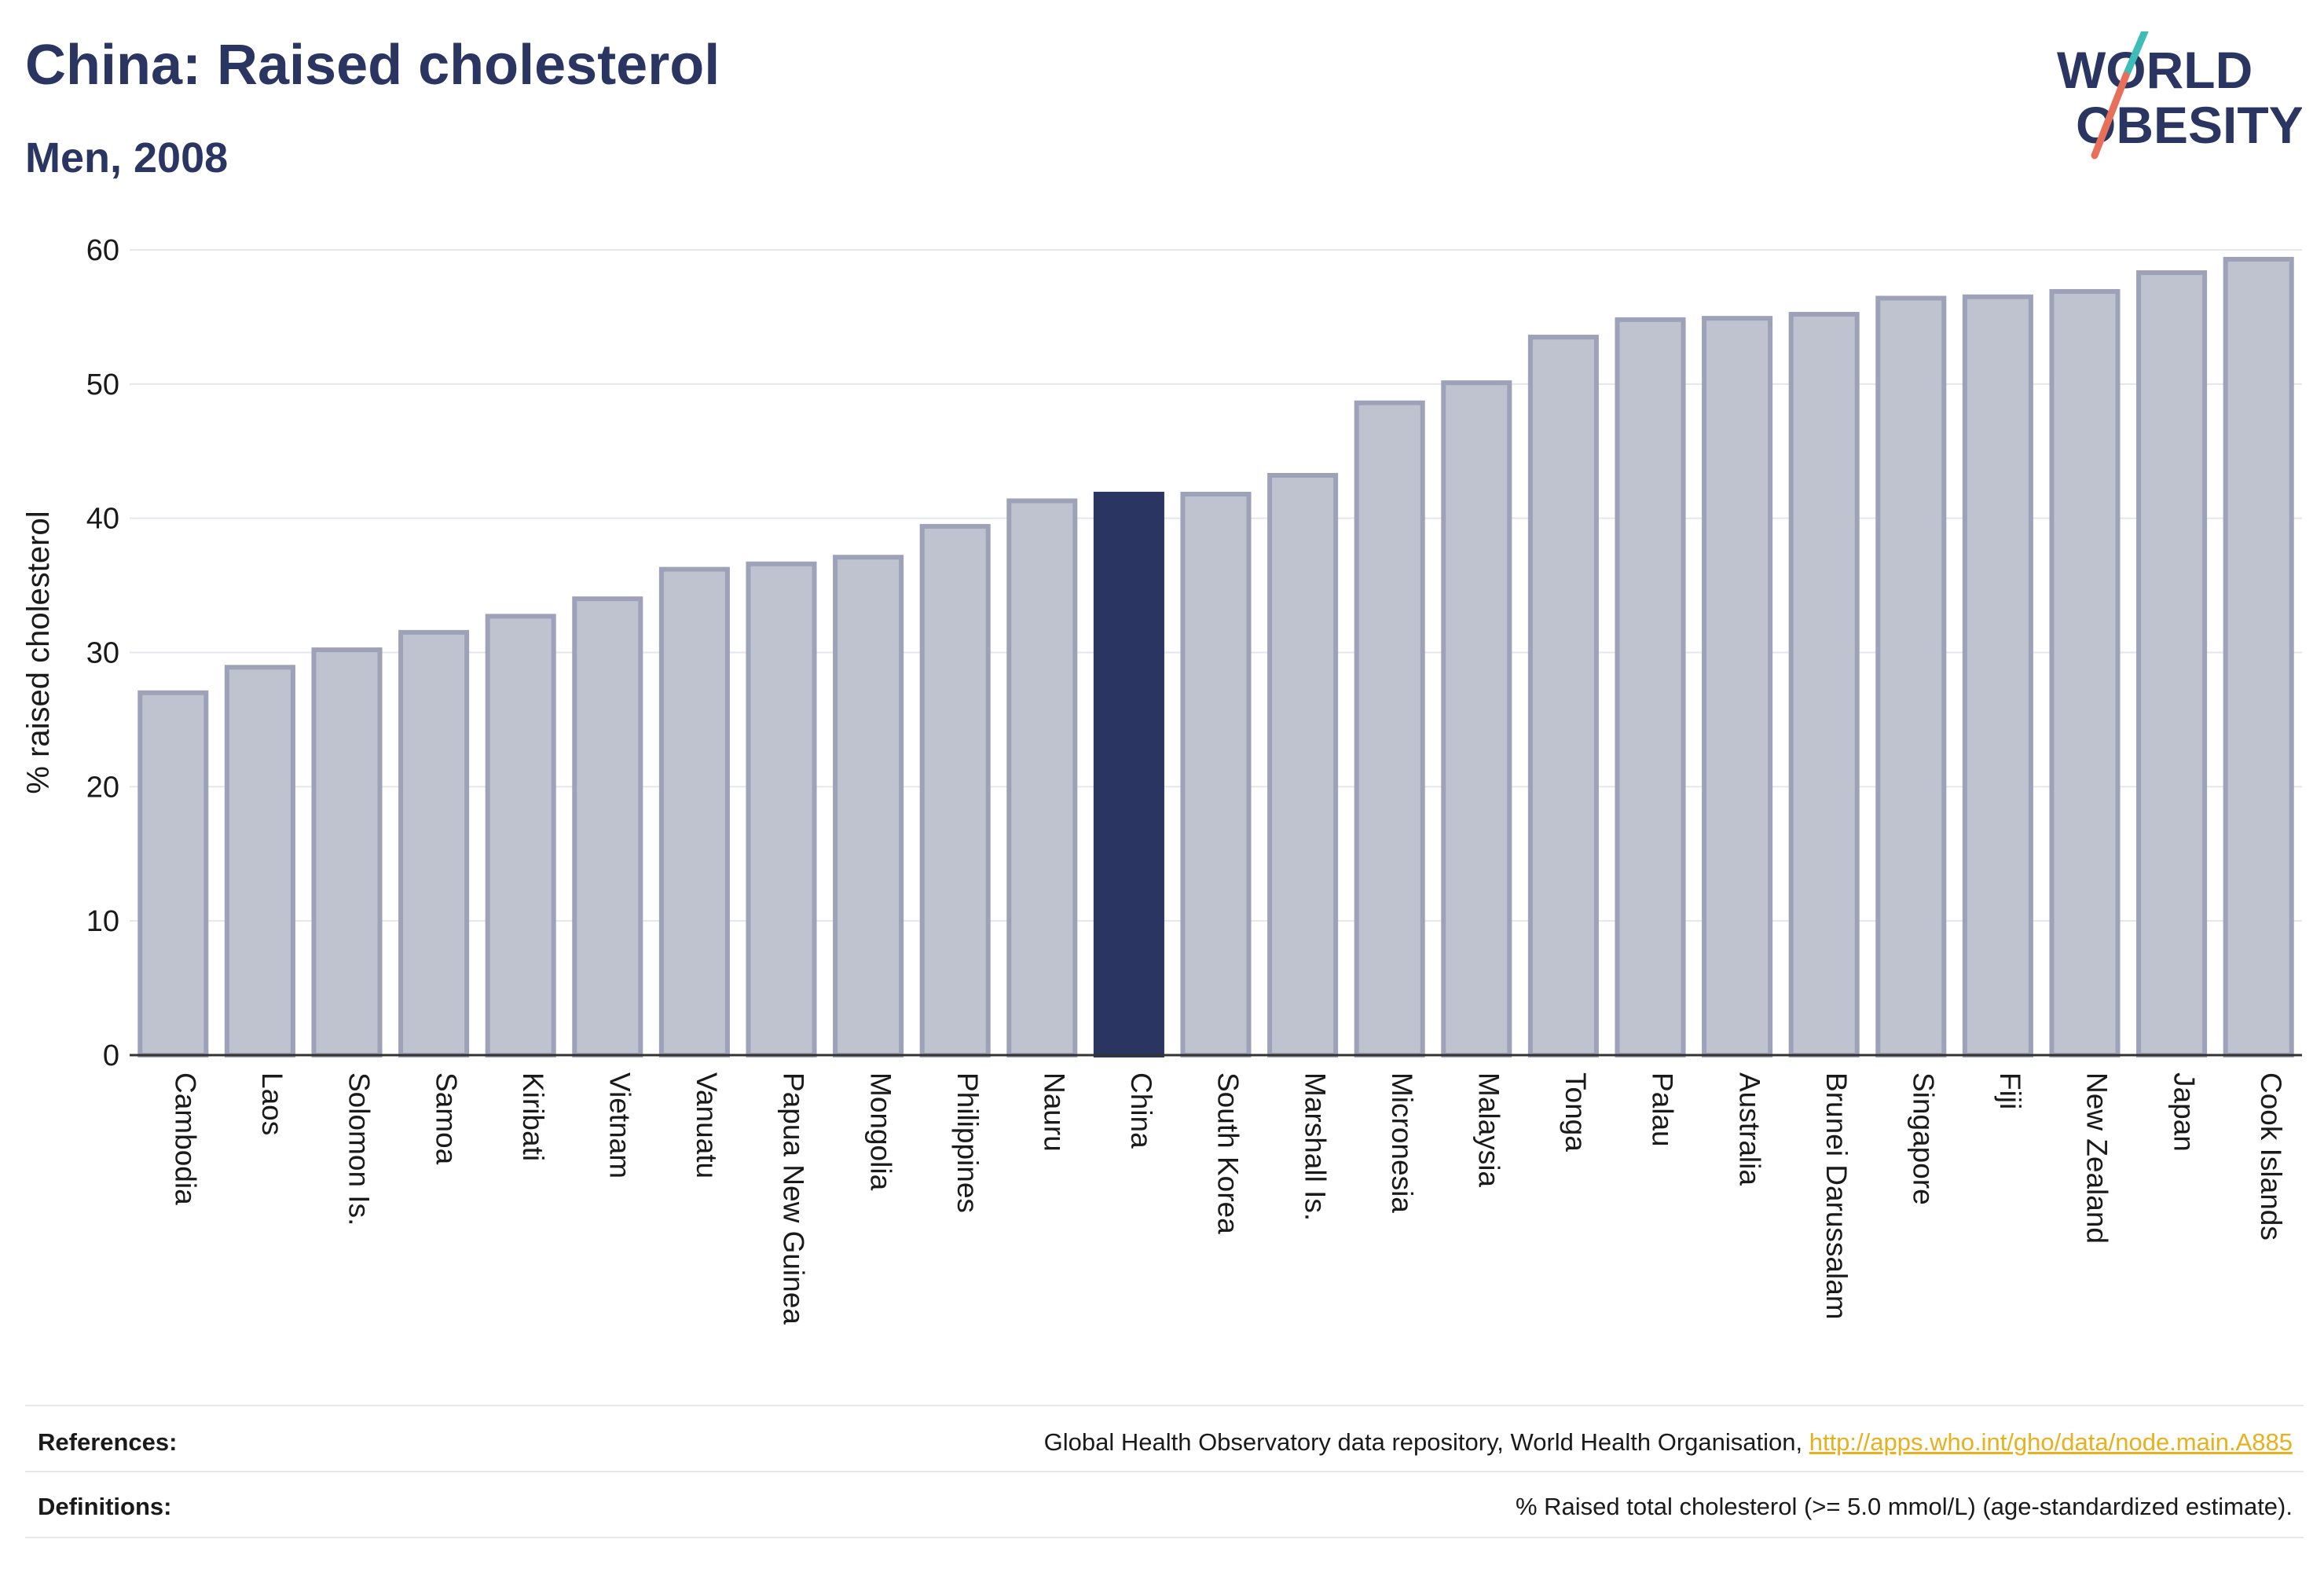 The height and width of the screenshot is (1576, 2324). What do you see at coordinates (2184, 1112) in the screenshot?
I see `x-tick-label: Japan` at bounding box center [2184, 1112].